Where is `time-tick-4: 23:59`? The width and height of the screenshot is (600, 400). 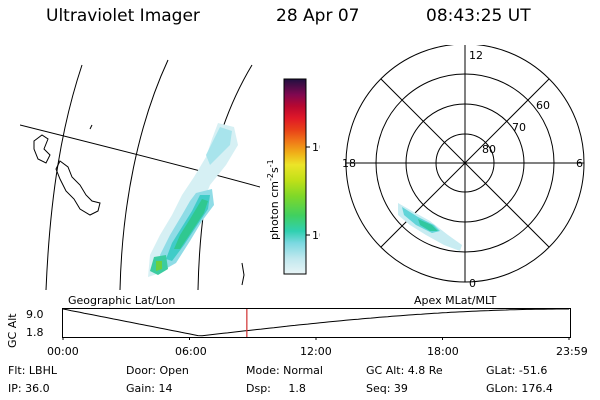
time-tick-4: 23:59 is located at coordinates (572, 351).